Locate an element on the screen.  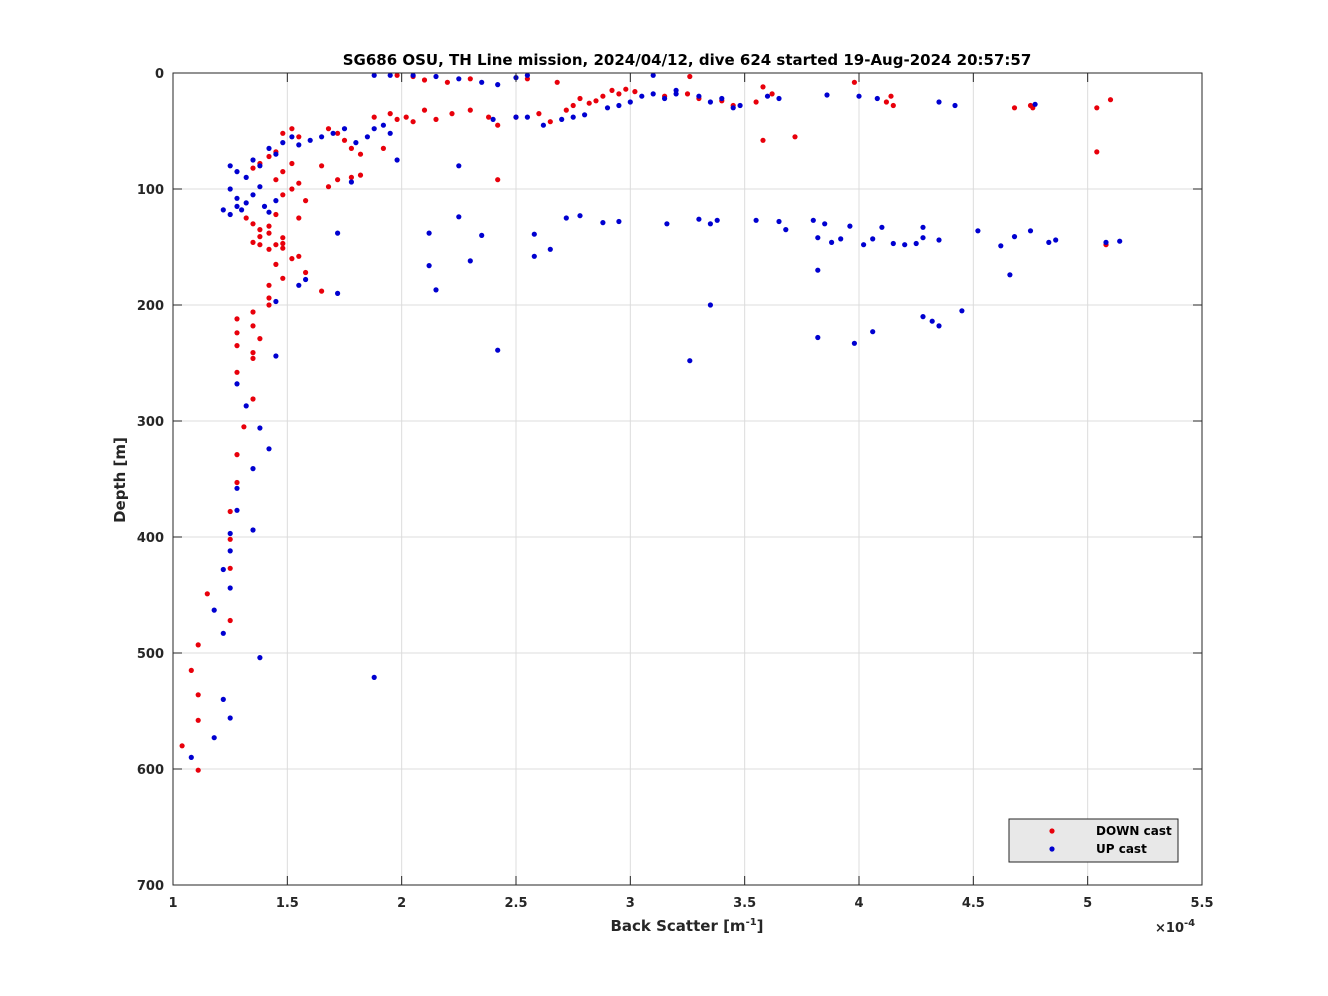
y-tick-label: 200 is located at coordinates (150, 306).